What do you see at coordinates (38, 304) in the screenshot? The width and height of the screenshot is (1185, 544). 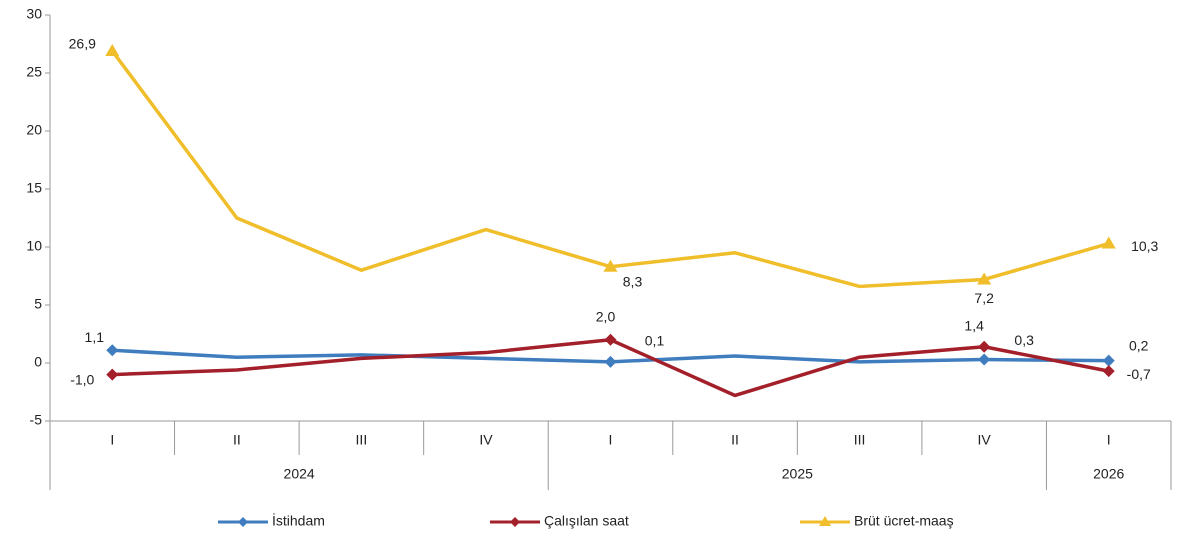 I see `y-tick-label: 5` at bounding box center [38, 304].